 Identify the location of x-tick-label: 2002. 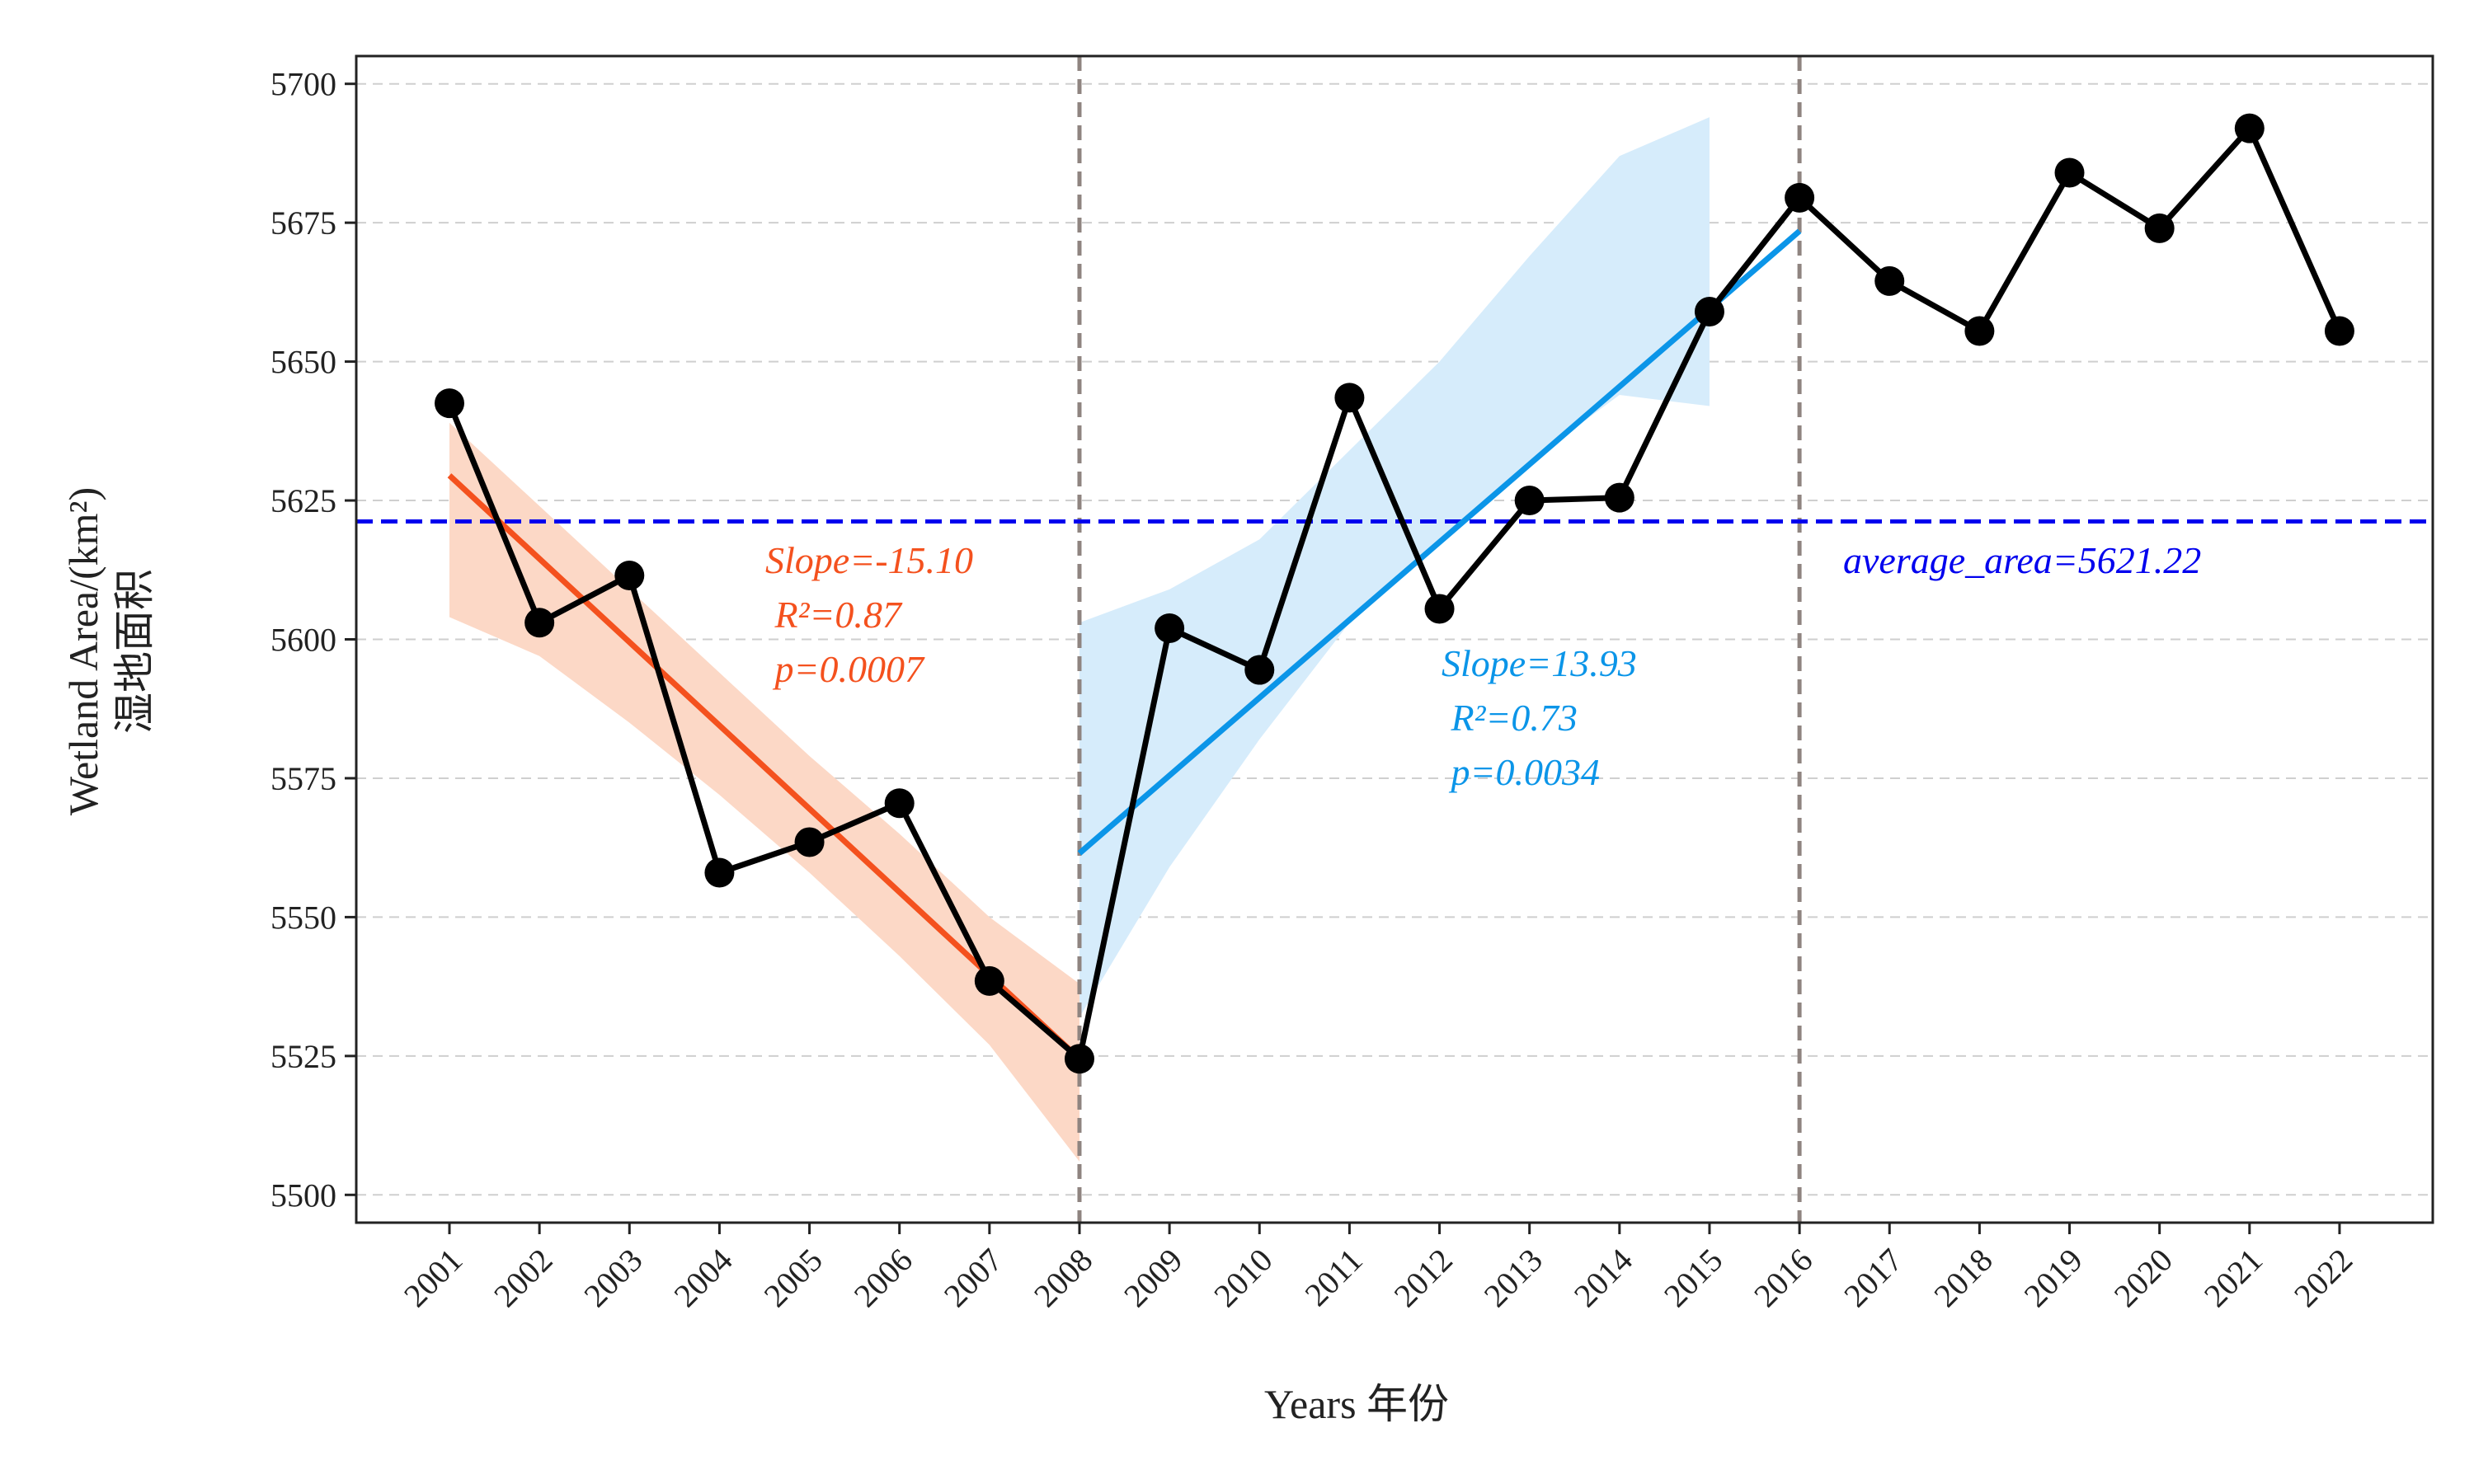
(523, 1278).